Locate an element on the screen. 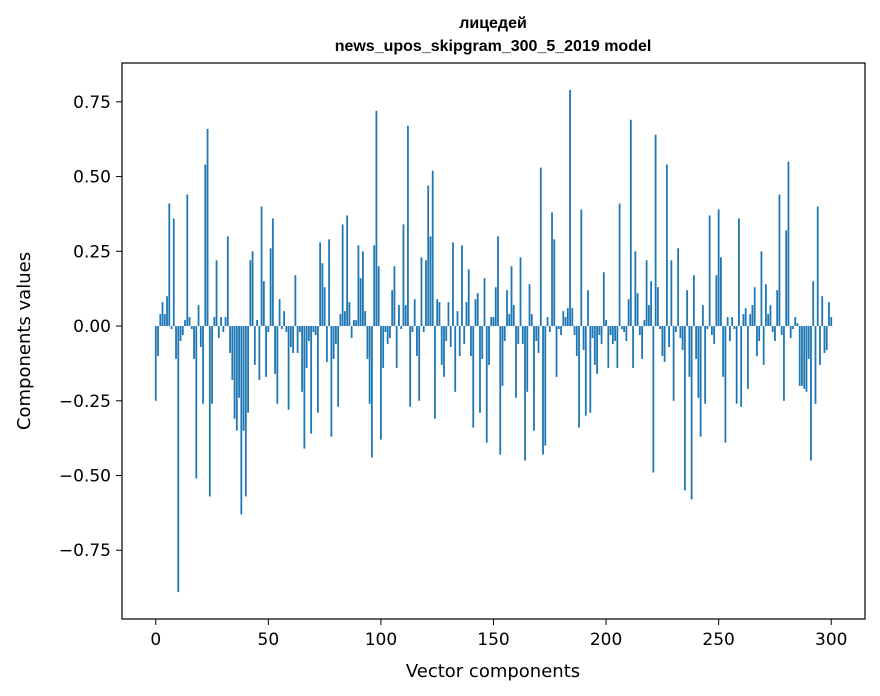  y-tick-label: 0.50 is located at coordinates (92, 178).